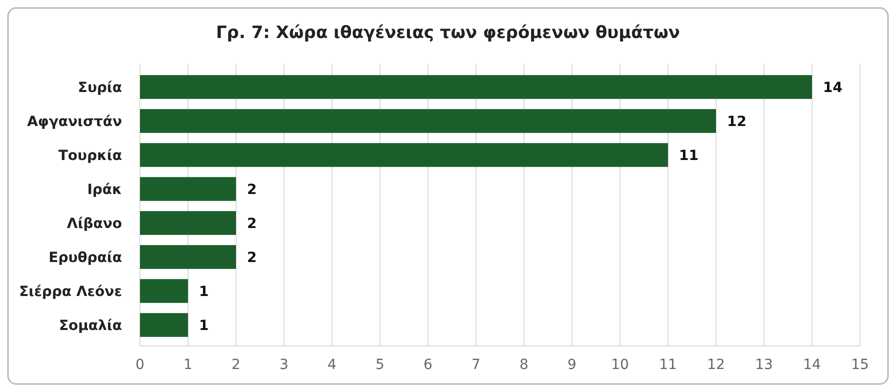 This screenshot has width=896, height=392. I want to click on y-tick-label: Σομαλία, so click(90, 326).